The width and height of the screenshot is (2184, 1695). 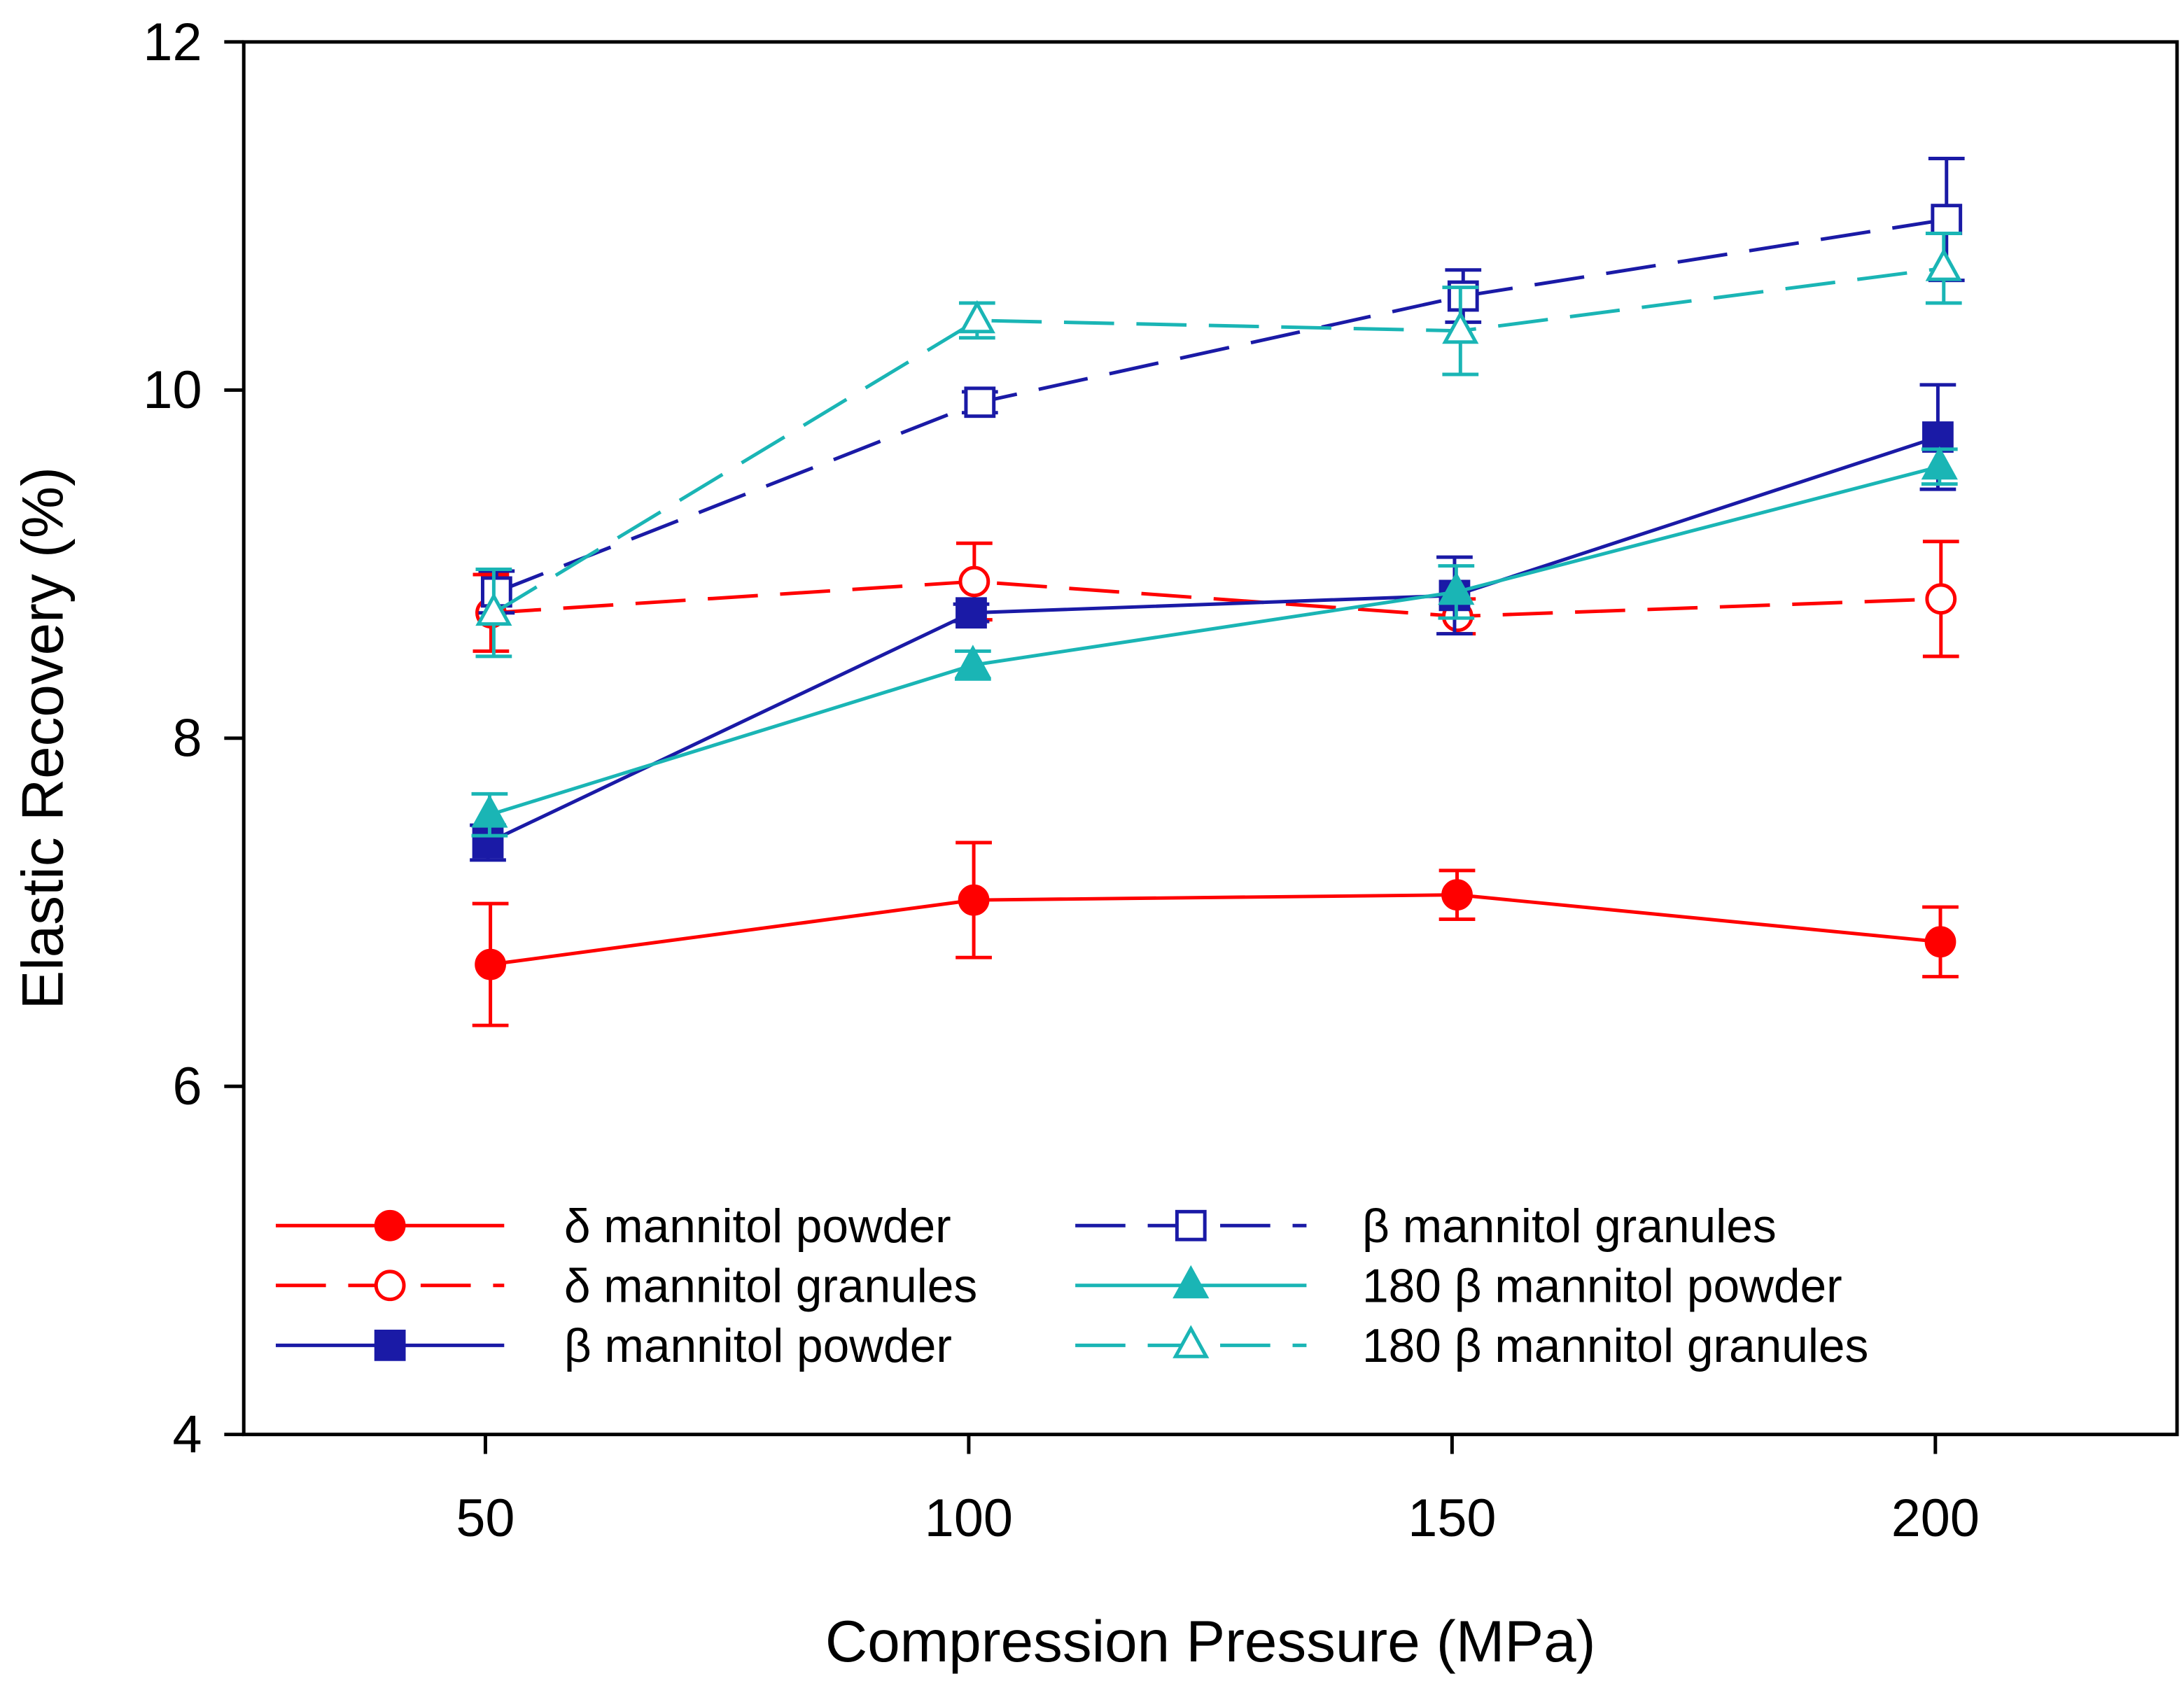 What do you see at coordinates (187, 1086) in the screenshot?
I see `y-tick-label: 6` at bounding box center [187, 1086].